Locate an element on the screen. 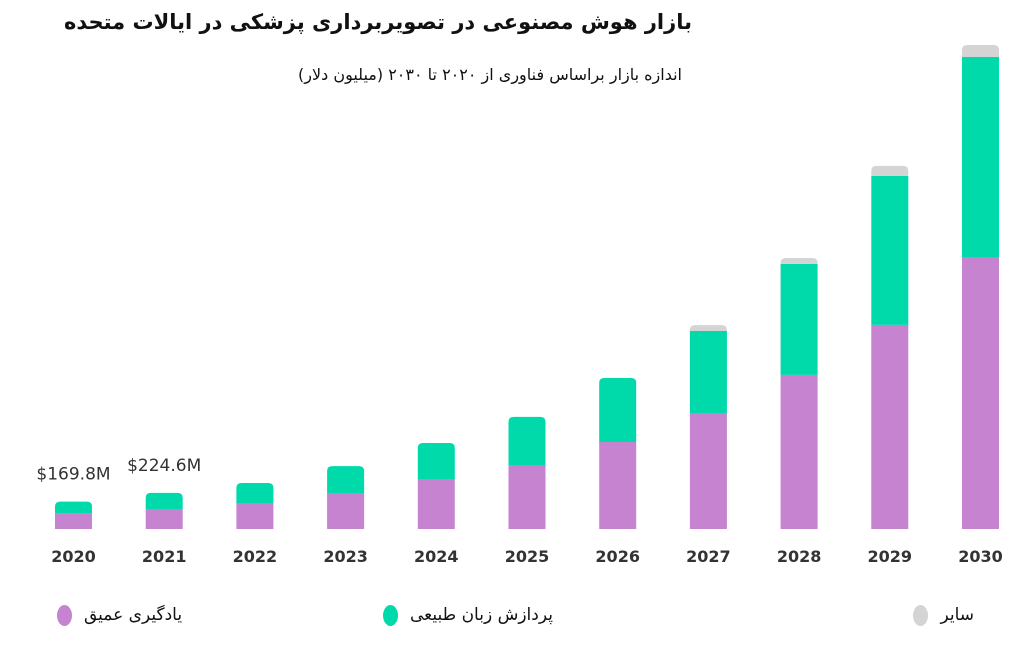 The height and width of the screenshot is (647, 1024). legend-item-other: سایر is located at coordinates (943, 615).